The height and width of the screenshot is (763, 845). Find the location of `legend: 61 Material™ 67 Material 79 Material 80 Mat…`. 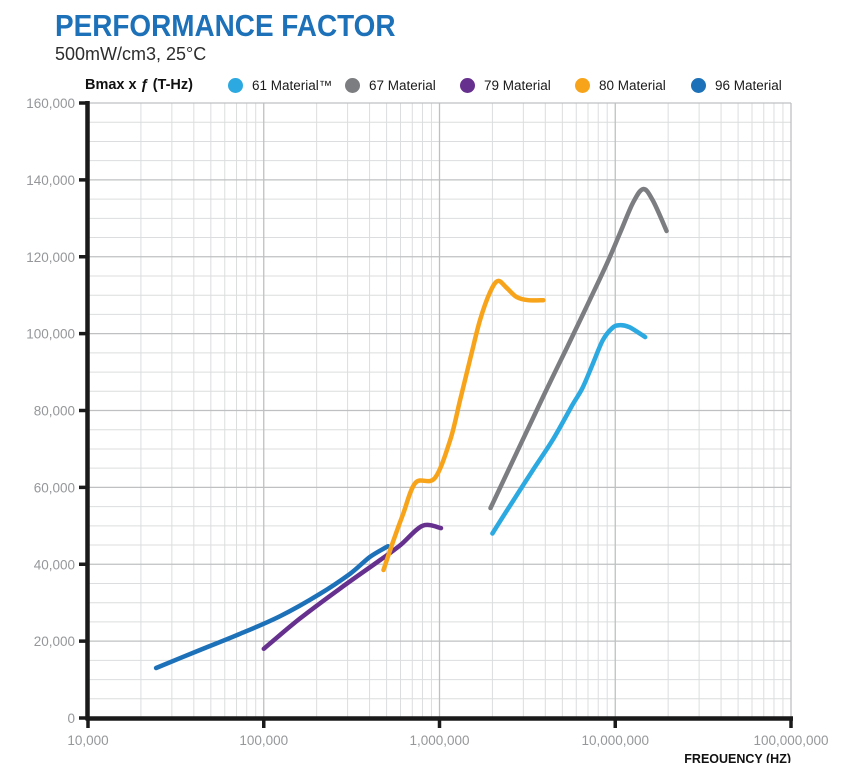

legend: 61 Material™ 67 Material 79 Material 80 Mat… is located at coordinates (531, 85).